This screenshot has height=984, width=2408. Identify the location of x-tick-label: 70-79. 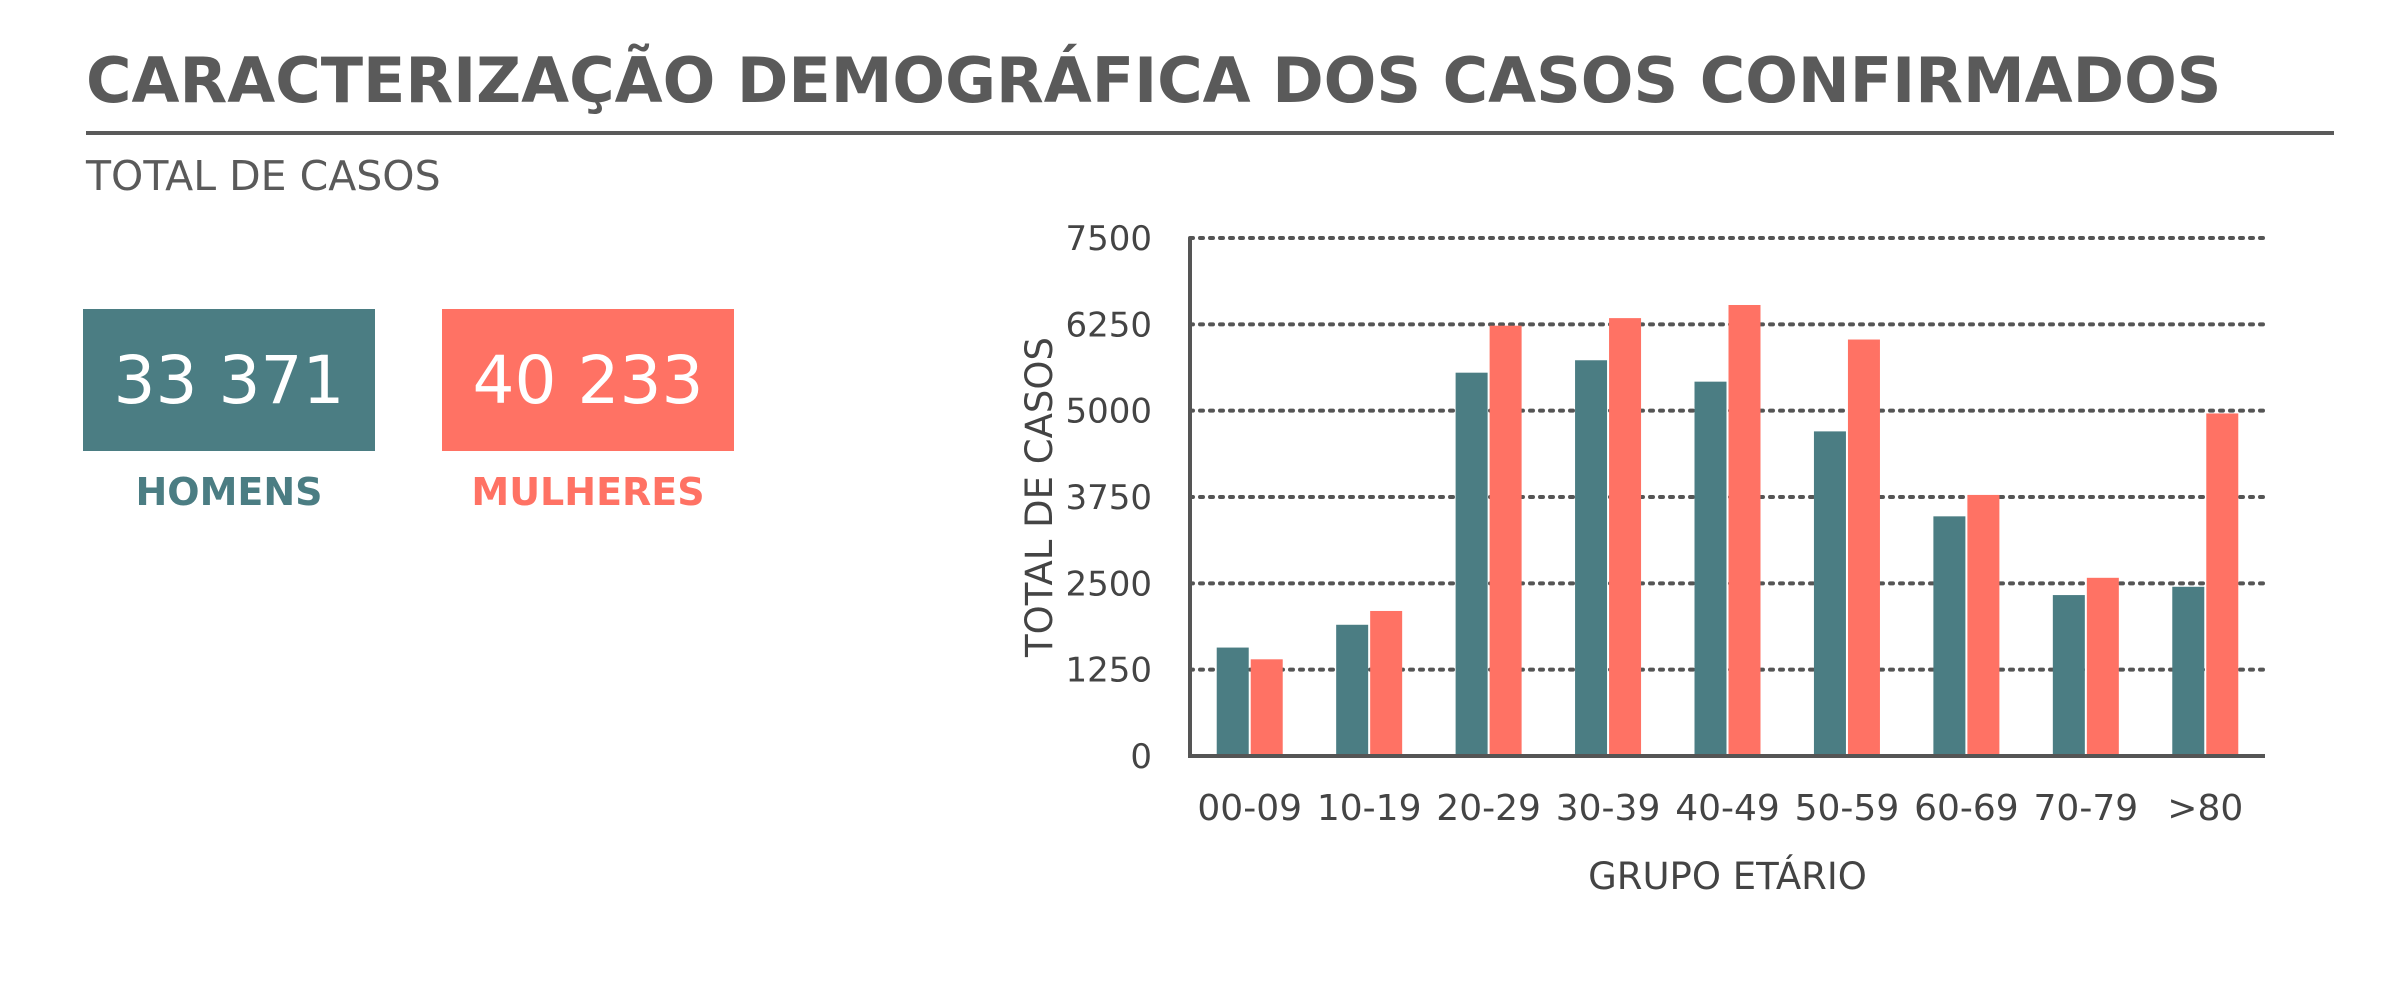
(2086, 808).